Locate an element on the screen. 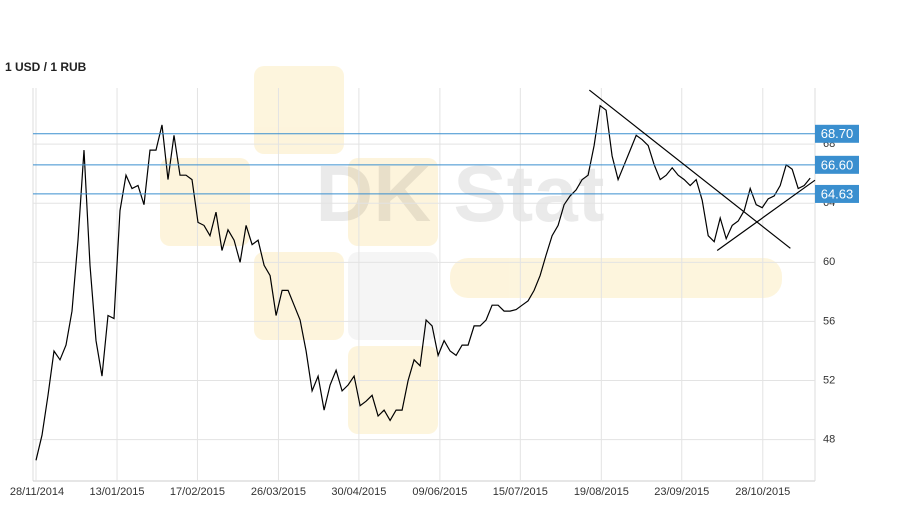 The height and width of the screenshot is (509, 909). x-tick-label: 17/02/2015 is located at coordinates (197, 492).